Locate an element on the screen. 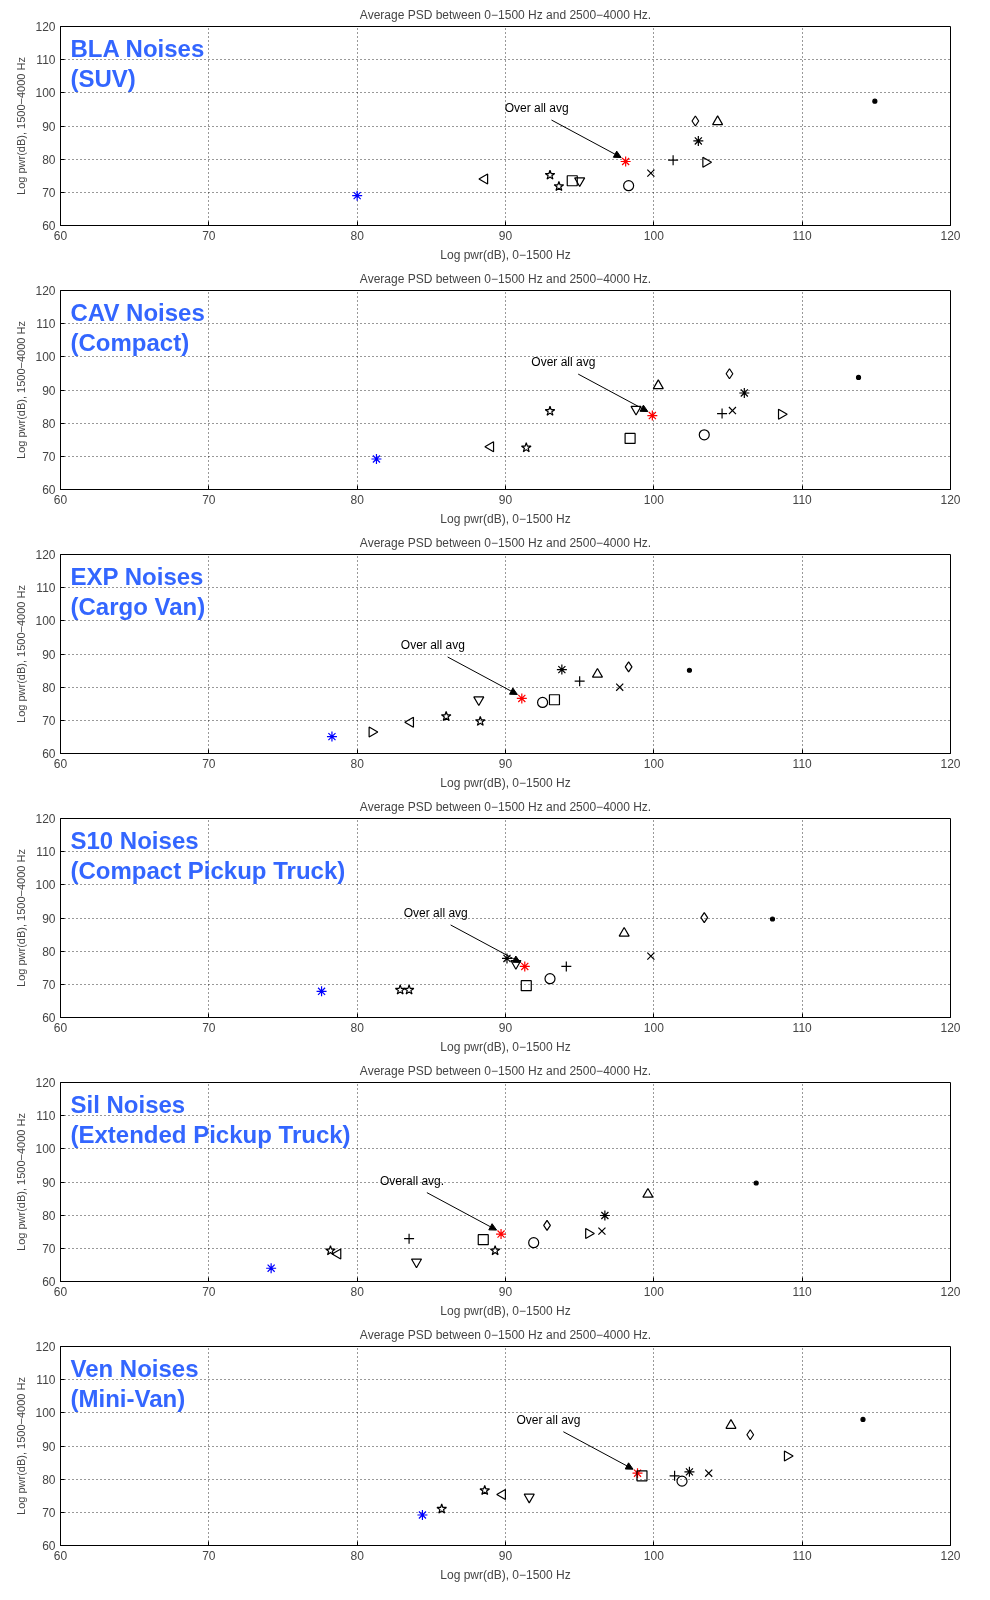 The width and height of the screenshot is (990, 1600). annotation: (SUV) is located at coordinates (103, 78).